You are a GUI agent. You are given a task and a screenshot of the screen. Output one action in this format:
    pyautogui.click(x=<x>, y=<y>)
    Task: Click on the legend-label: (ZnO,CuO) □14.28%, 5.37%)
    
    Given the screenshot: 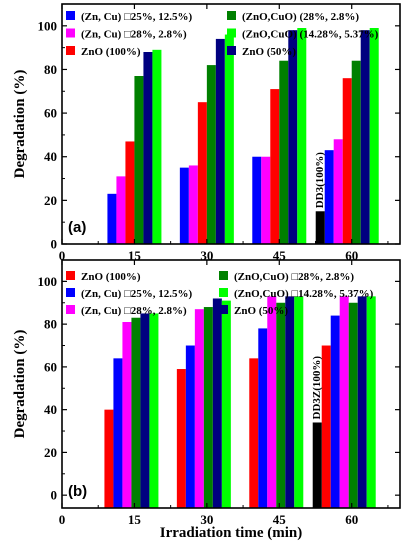 What is the action you would take?
    pyautogui.click(x=304, y=294)
    